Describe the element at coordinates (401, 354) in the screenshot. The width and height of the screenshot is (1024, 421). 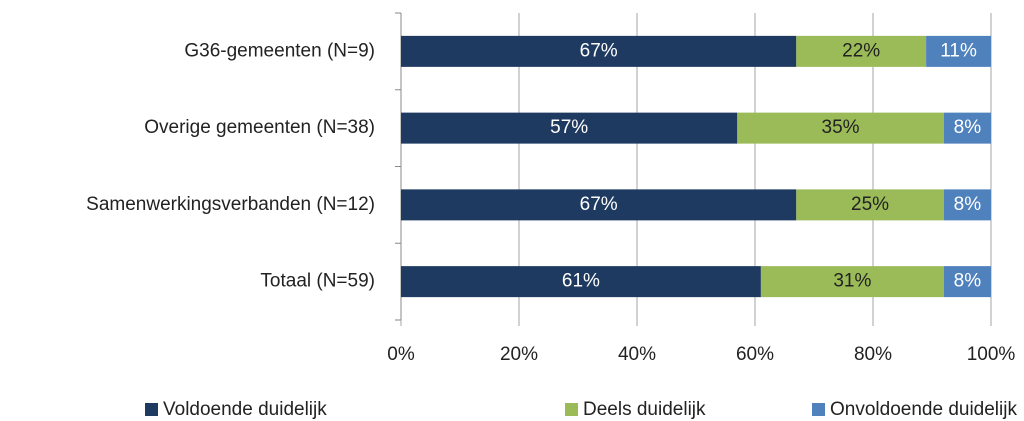
I see `x-tick-label: 0%` at that location.